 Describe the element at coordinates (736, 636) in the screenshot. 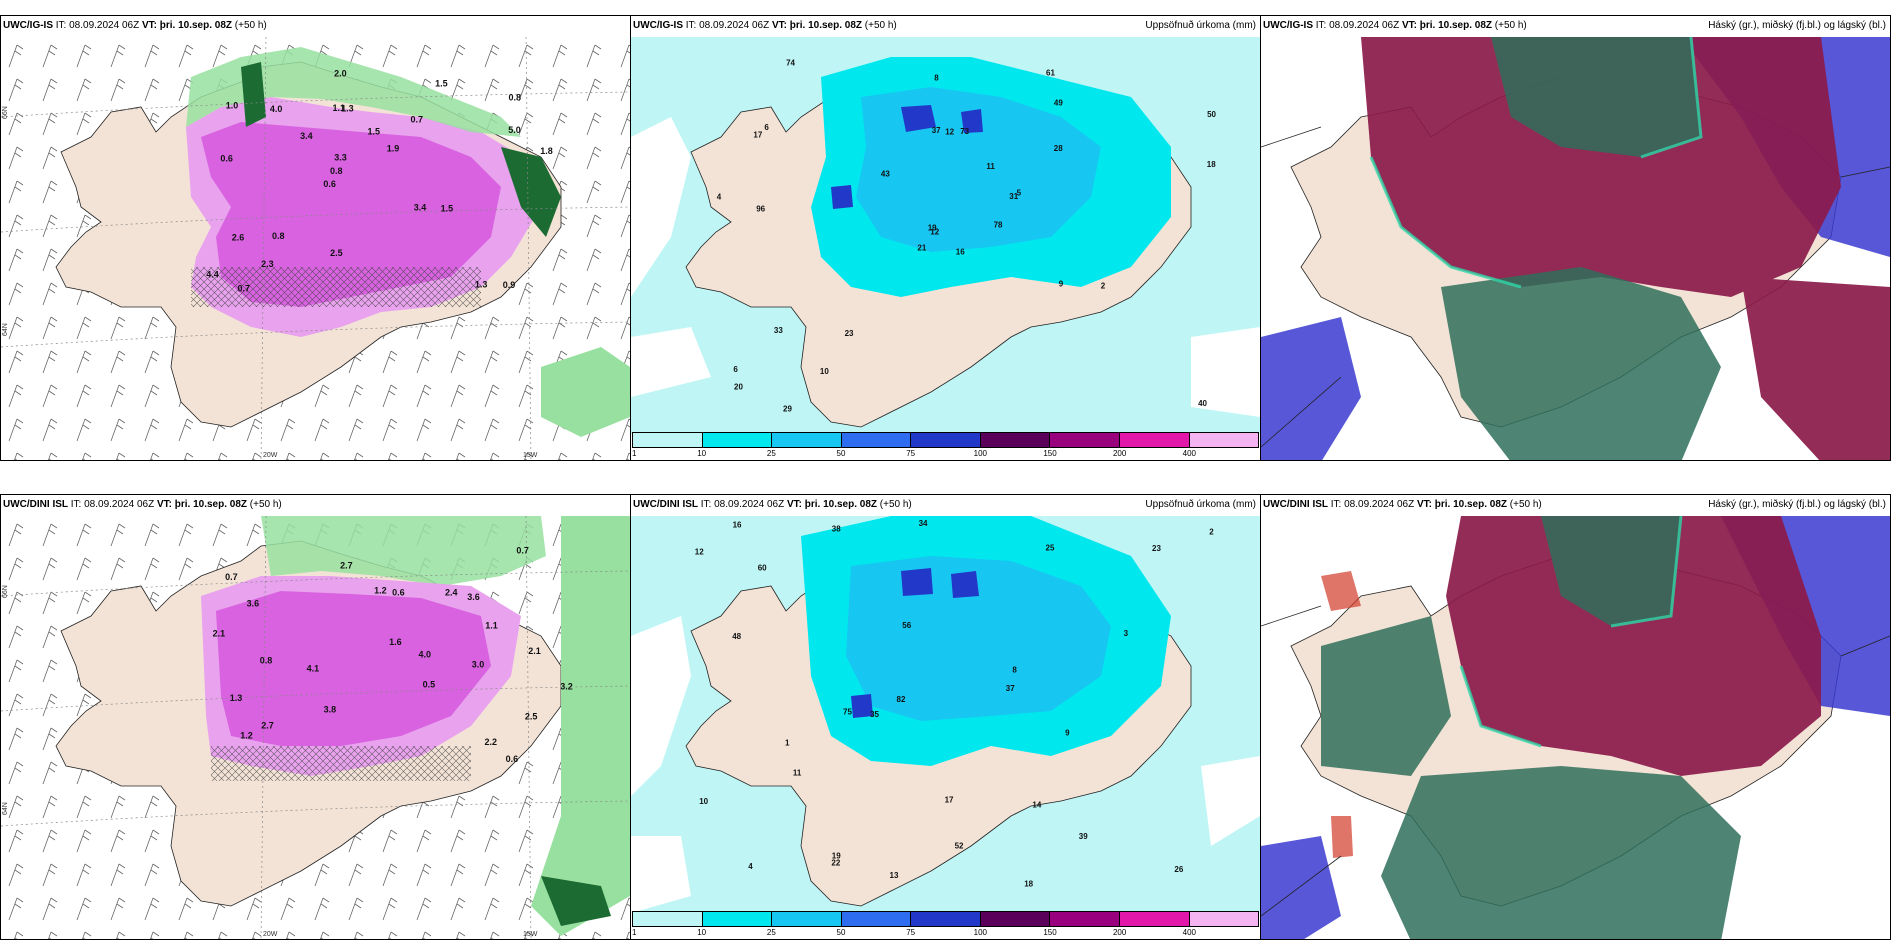

I see `value-label: 48` at that location.